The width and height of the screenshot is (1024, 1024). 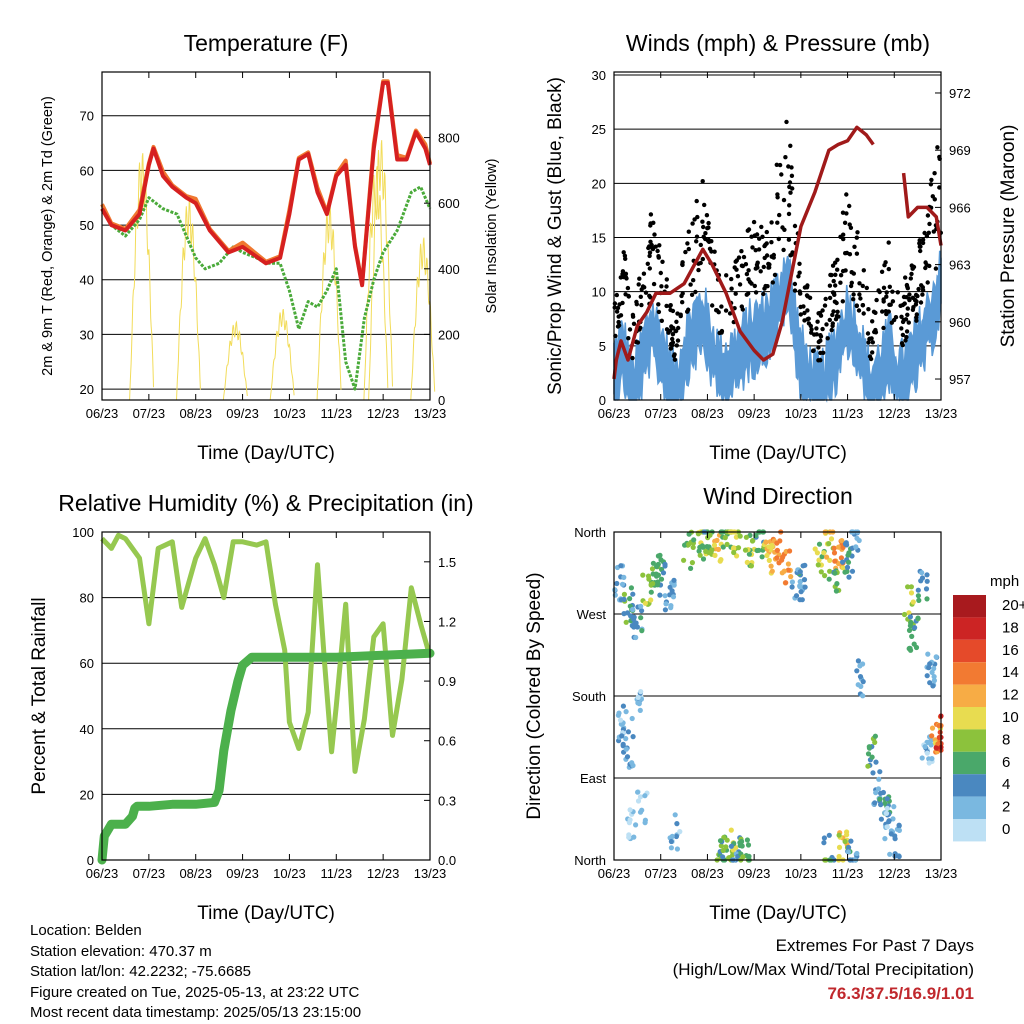 What do you see at coordinates (39, 695) in the screenshot?
I see `humidity-ylabel: Percent & Total Rainfall` at bounding box center [39, 695].